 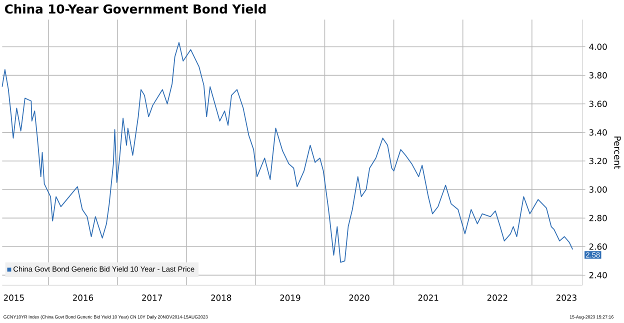 What do you see at coordinates (290, 298) in the screenshot?
I see `x-tick-label: 2019` at bounding box center [290, 298].